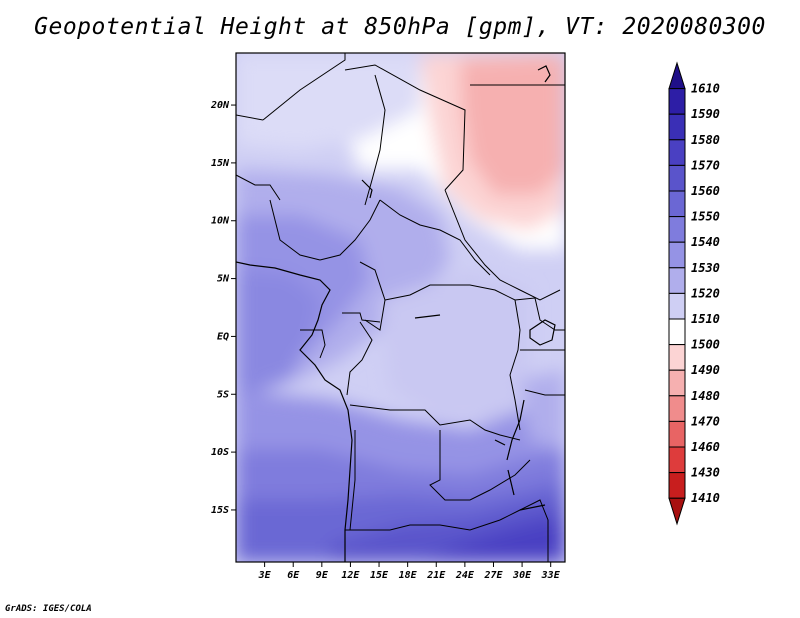 Image resolution: width=800 pixels, height=618 pixels. Describe the element at coordinates (705, 217) in the screenshot. I see `colorbar-label: 1550` at that location.